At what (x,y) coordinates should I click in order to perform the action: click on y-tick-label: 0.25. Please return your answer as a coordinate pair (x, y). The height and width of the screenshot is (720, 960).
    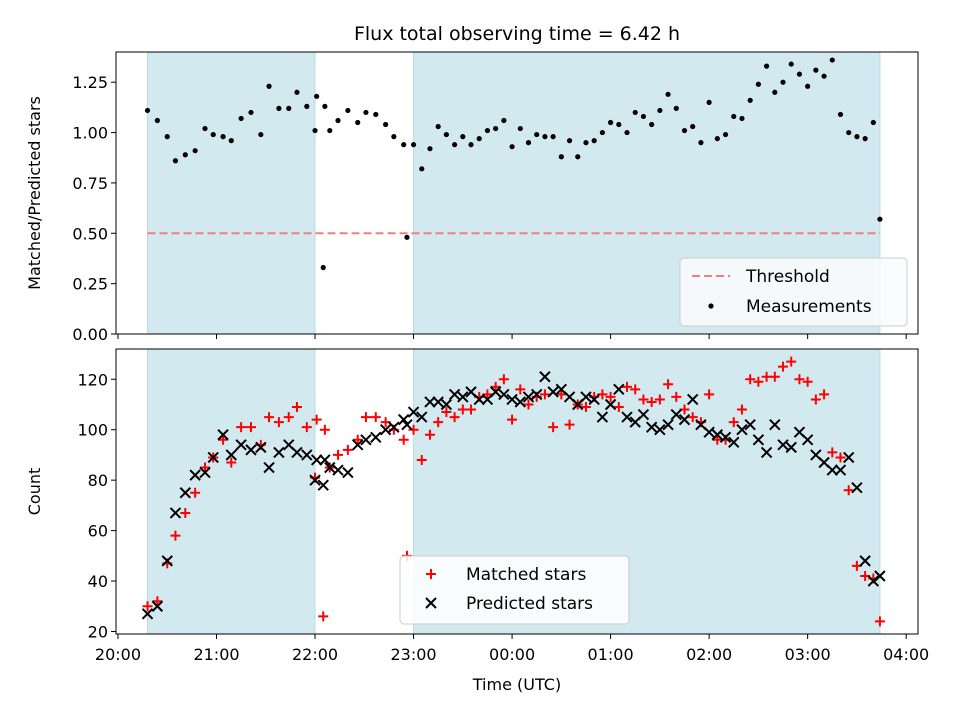
    Looking at the image, I should click on (90, 284).